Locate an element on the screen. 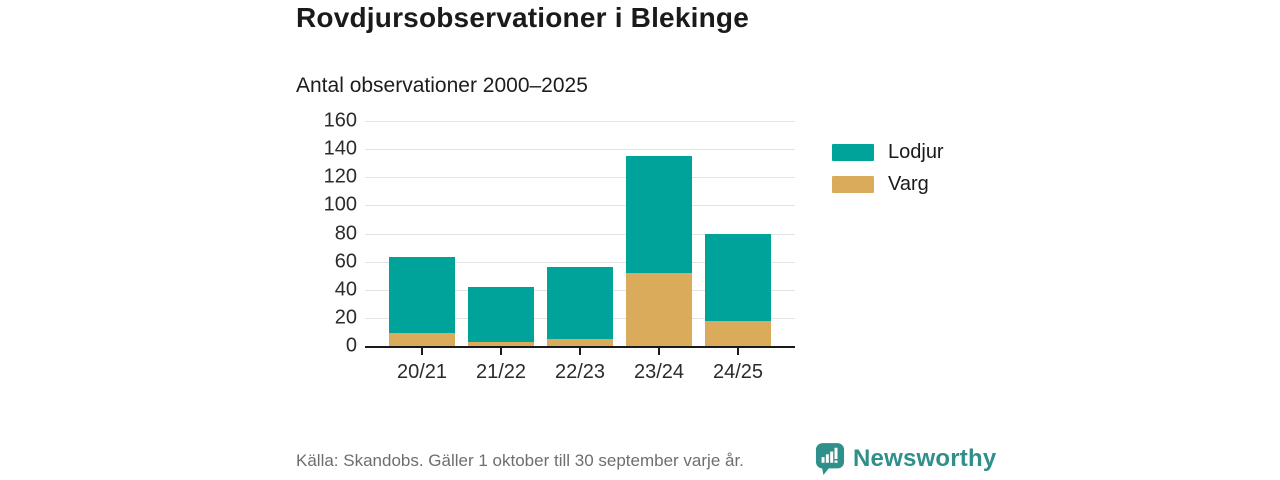 This screenshot has height=480, width=1280. x-tick-label-20-21: 20/21 is located at coordinates (422, 372).